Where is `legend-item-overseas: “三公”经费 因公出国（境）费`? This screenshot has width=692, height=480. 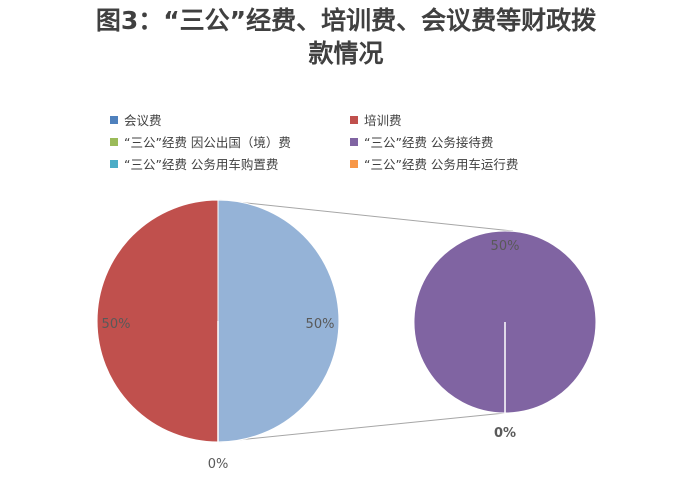
legend-item-overseas: “三公”经费 因公出国（境）费 is located at coordinates (200, 141).